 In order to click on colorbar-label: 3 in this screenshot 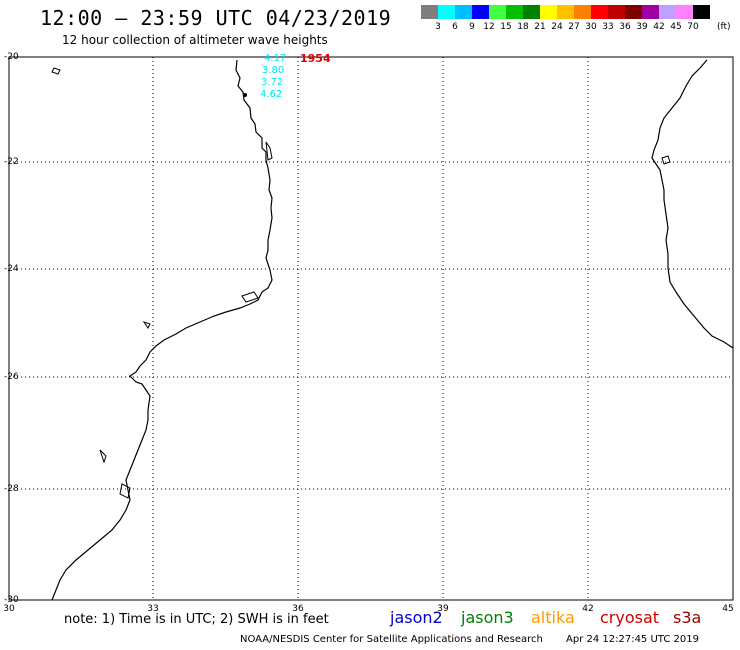, I will do `click(438, 27)`.